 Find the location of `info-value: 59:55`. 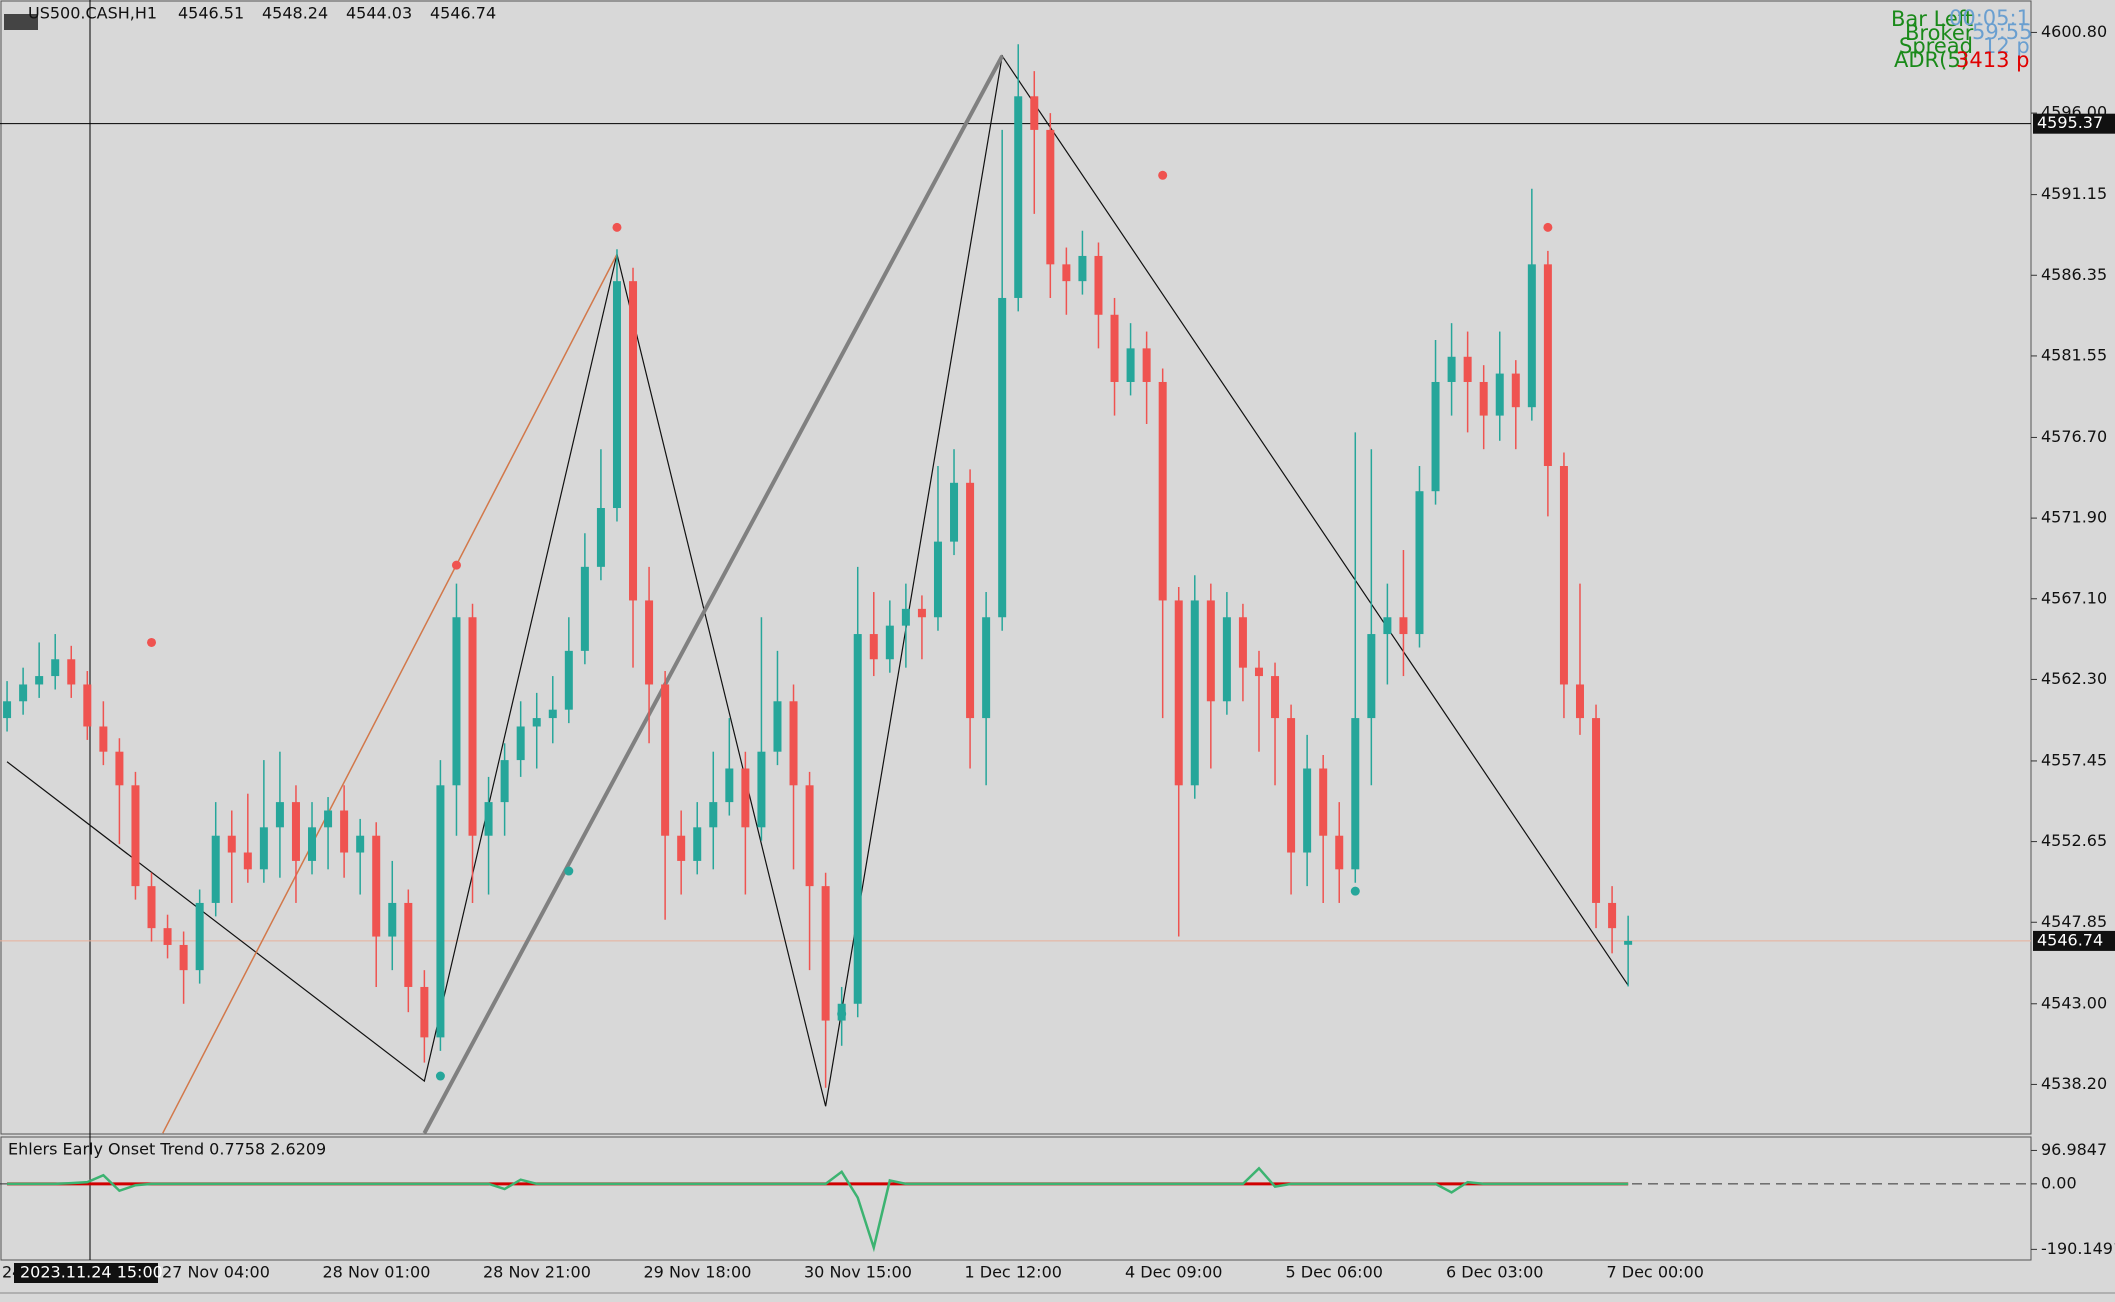

info-value: 59:55 is located at coordinates (2002, 32).